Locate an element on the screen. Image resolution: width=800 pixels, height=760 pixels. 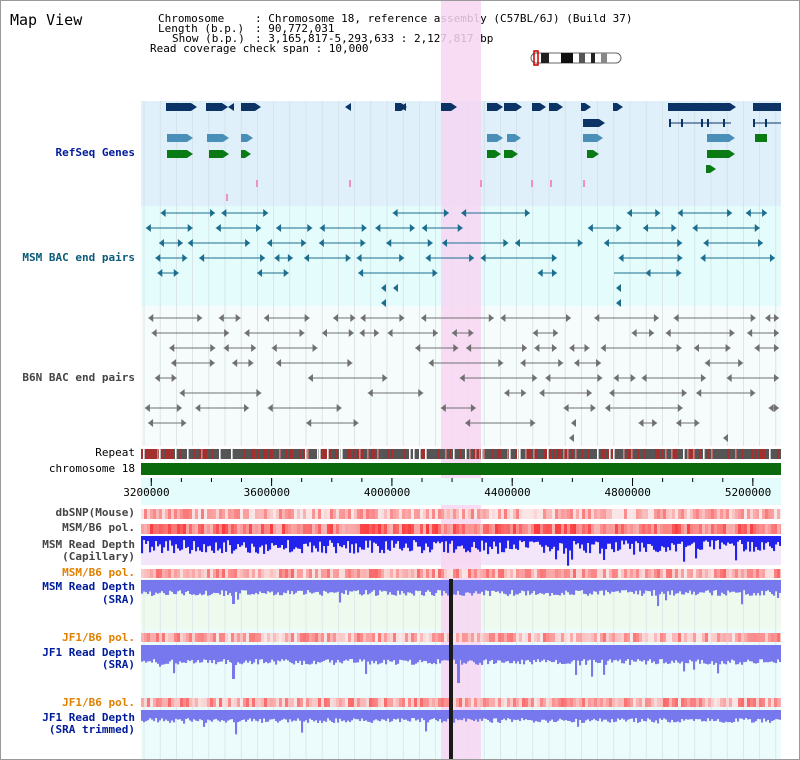
track-label-msm-capillary-1: MSM Read Depth is located at coordinates (88, 544).